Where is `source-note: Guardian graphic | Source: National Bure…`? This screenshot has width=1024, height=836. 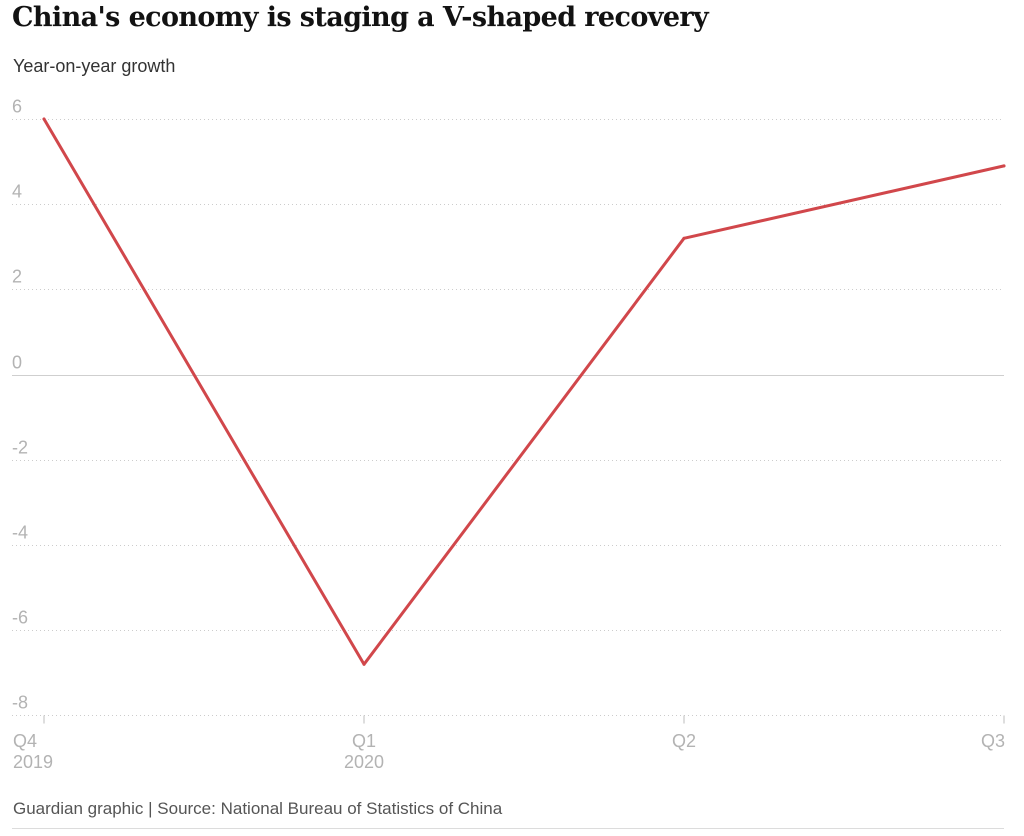
source-note: Guardian graphic | Source: National Bure… is located at coordinates (258, 808).